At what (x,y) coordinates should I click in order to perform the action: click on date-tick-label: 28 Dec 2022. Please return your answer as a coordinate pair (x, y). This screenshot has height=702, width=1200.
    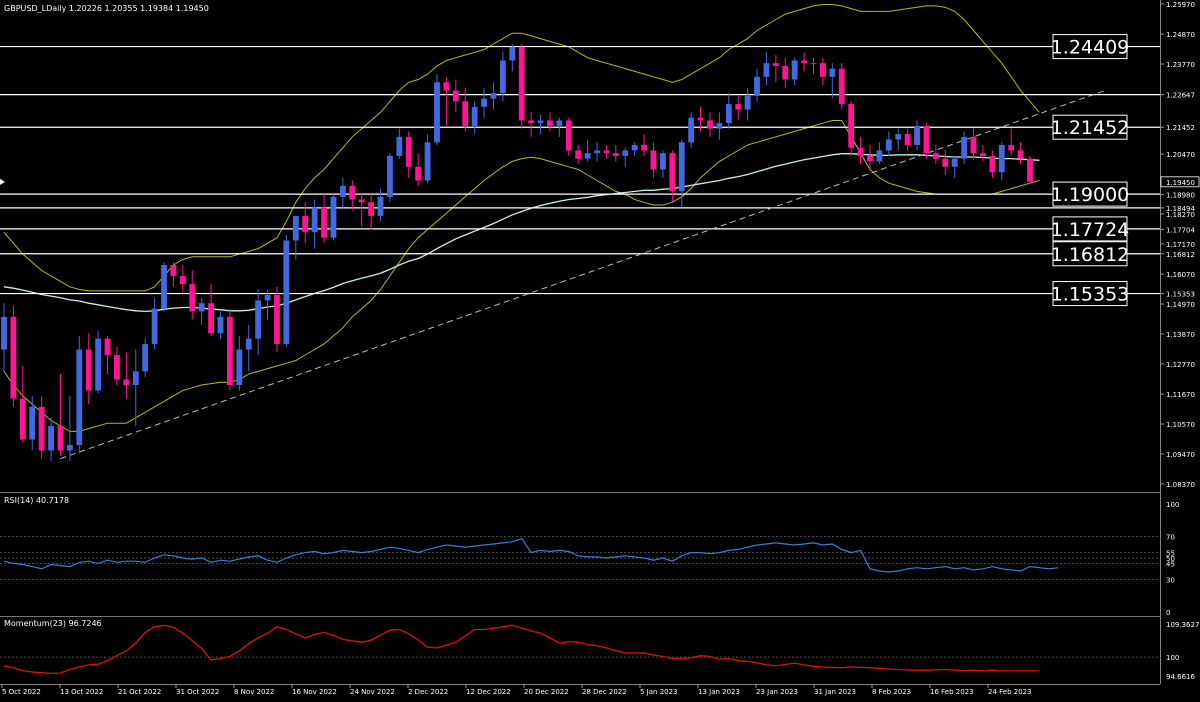
    Looking at the image, I should click on (604, 692).